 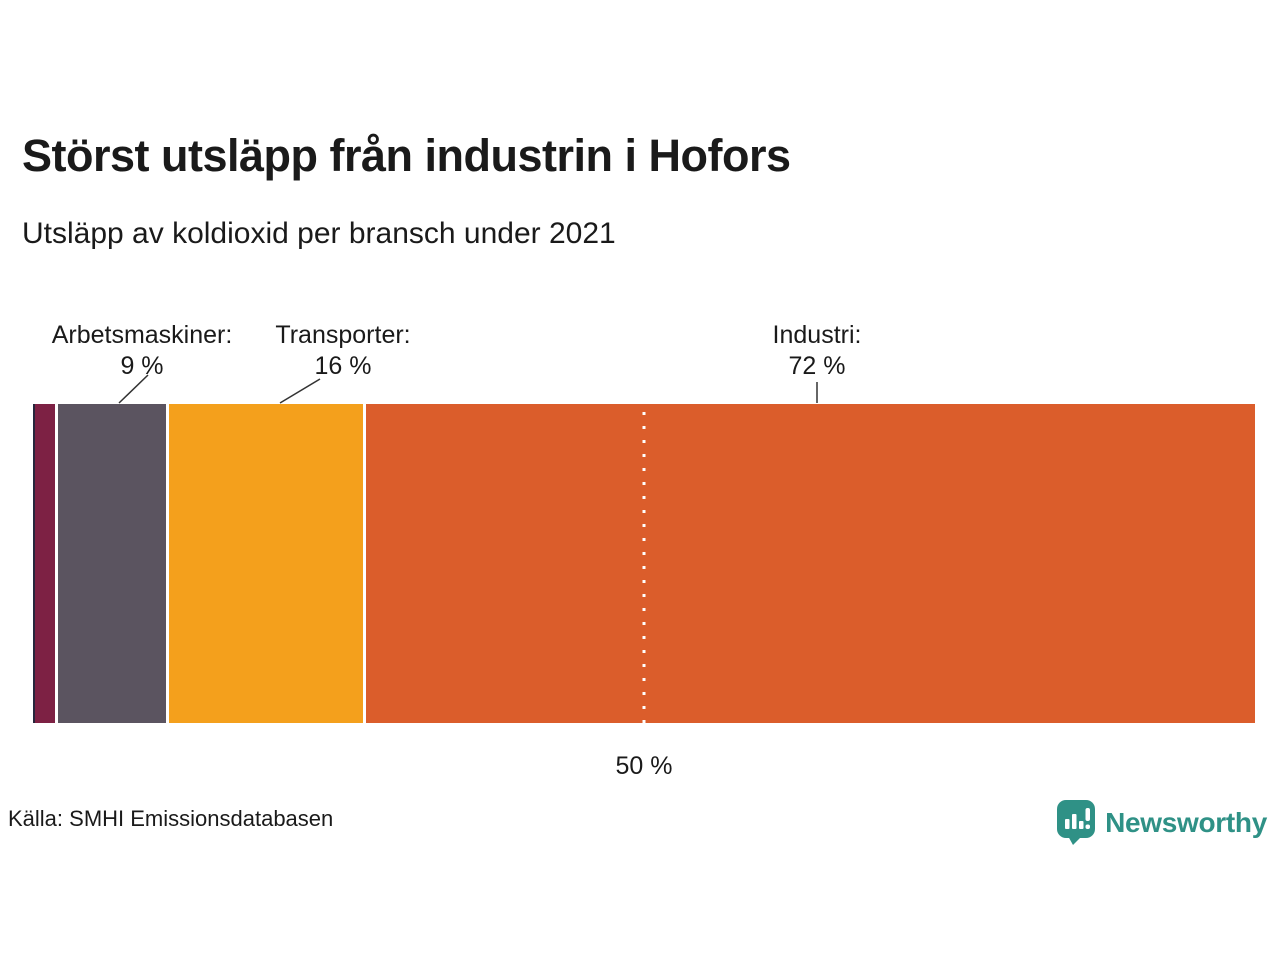 What do you see at coordinates (343, 366) in the screenshot?
I see `annotation-value: 16 %` at bounding box center [343, 366].